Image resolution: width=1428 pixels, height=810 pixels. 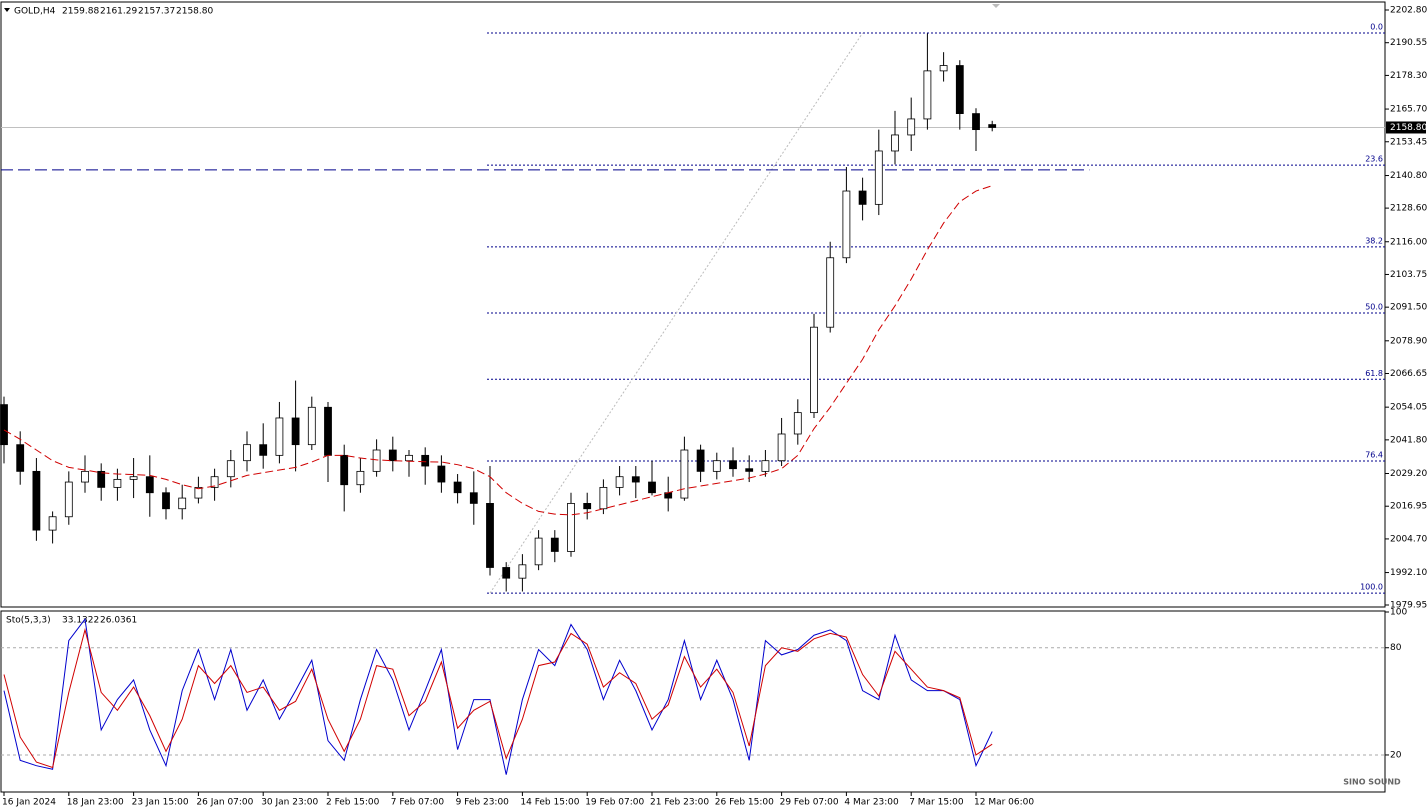 I want to click on y-tick-label: 2153.45, so click(x=1408, y=142).